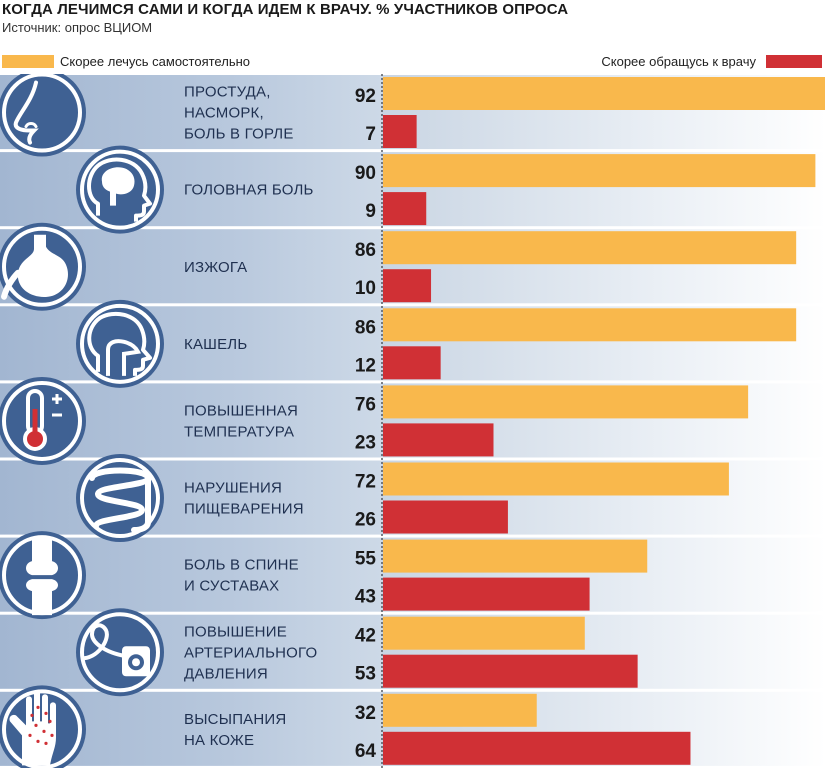 The width and height of the screenshot is (826, 768). What do you see at coordinates (227, 92) in the screenshot?
I see `category-label-line: ПРОСТУДА,` at bounding box center [227, 92].